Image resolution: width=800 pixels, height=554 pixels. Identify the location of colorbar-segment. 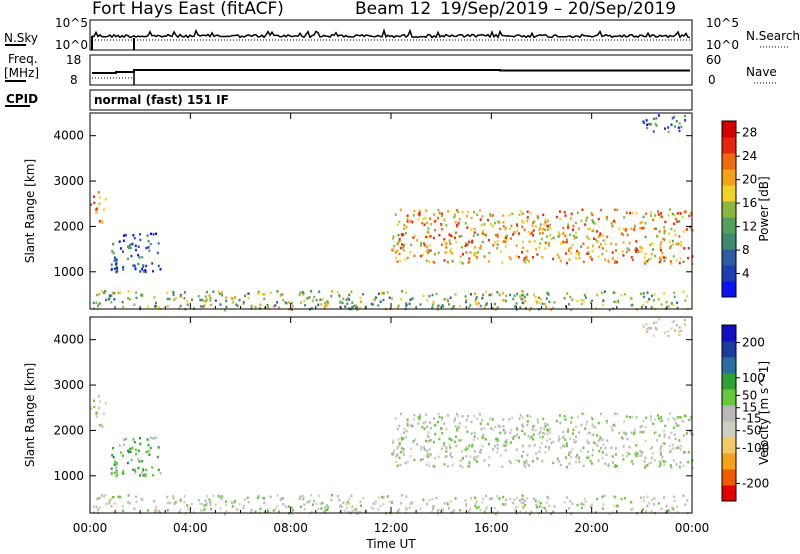
(729, 145).